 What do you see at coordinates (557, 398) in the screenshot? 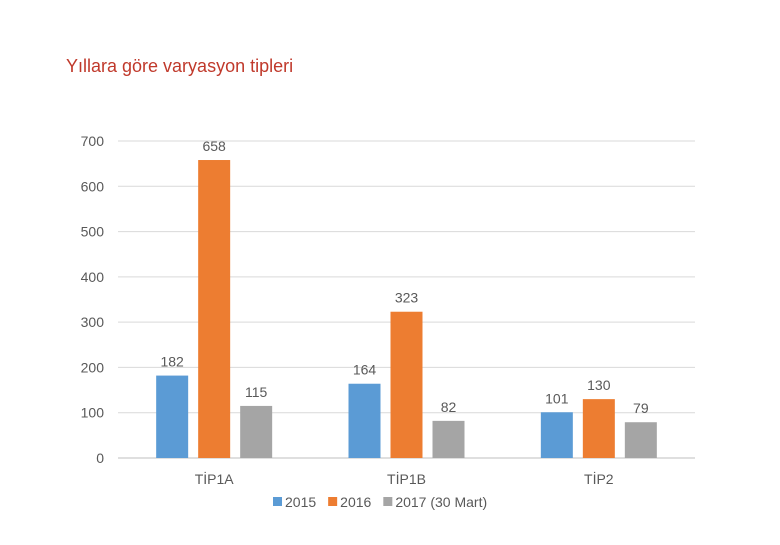
I see `data-label: 101` at bounding box center [557, 398].